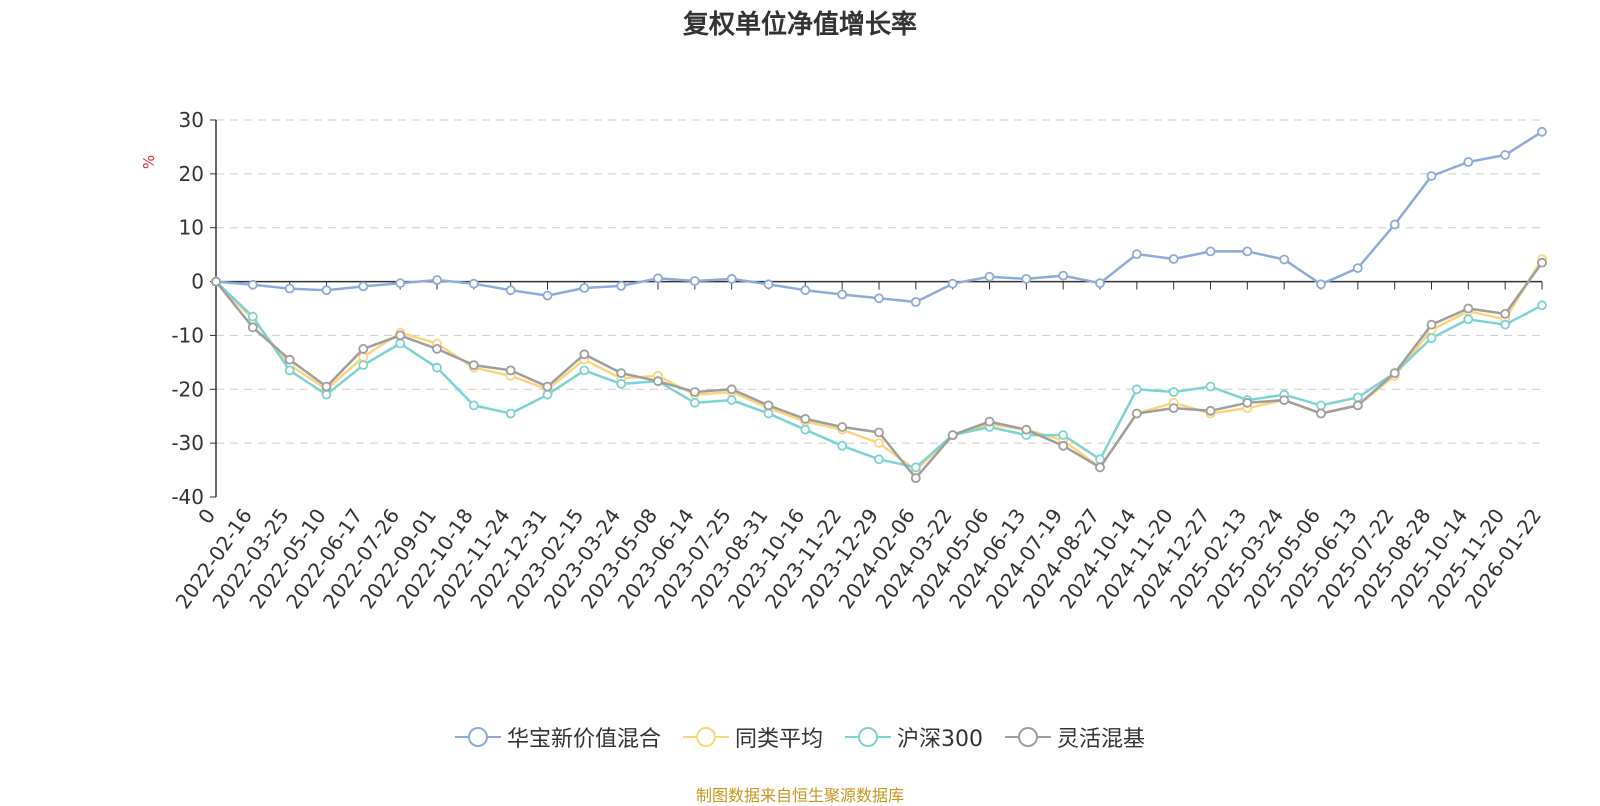  Describe the element at coordinates (940, 739) in the screenshot. I see `legend-label: 沪深300` at that location.